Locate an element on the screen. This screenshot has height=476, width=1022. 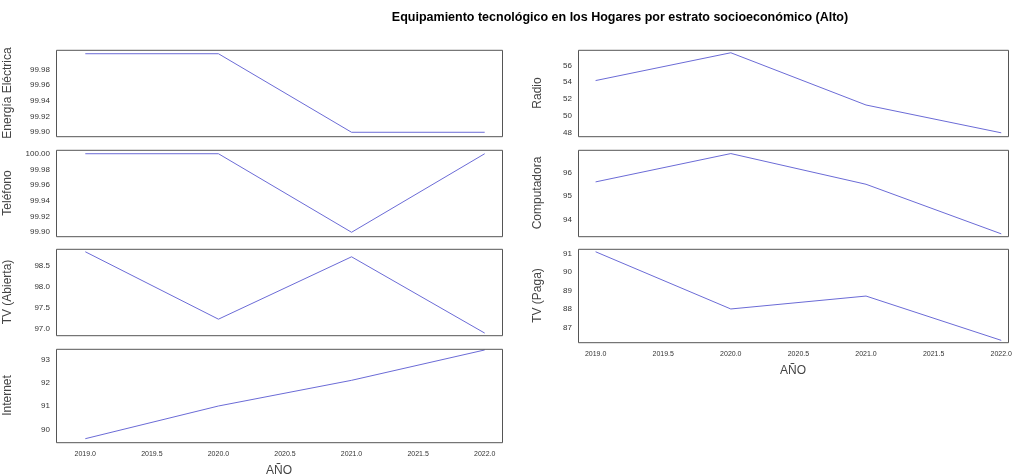
y-tick-label: 94 is located at coordinates (568, 219).